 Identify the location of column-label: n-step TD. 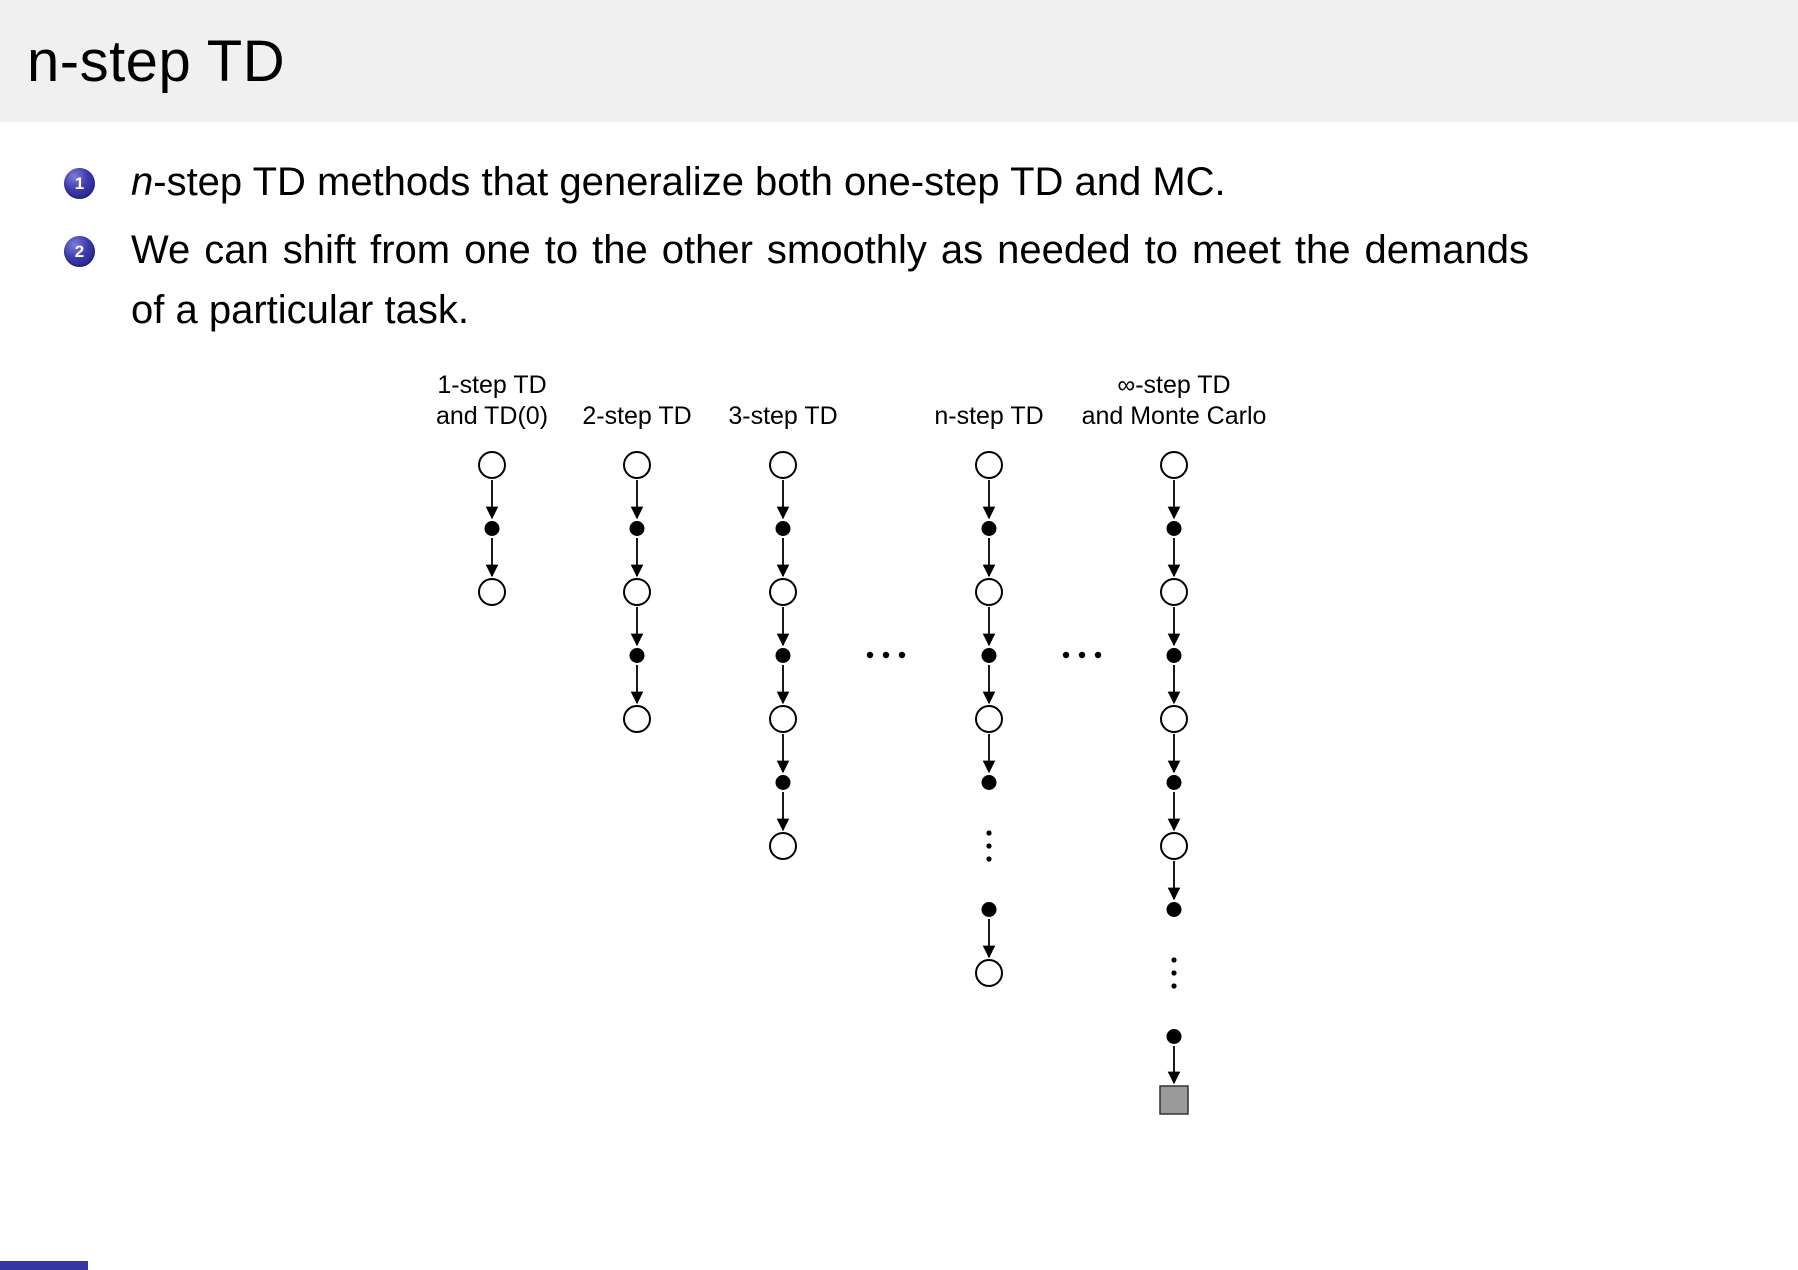
(988, 416).